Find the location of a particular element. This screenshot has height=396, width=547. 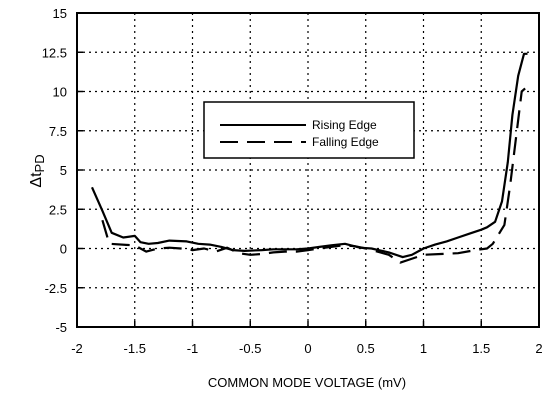

legend-box is located at coordinates (309, 130).